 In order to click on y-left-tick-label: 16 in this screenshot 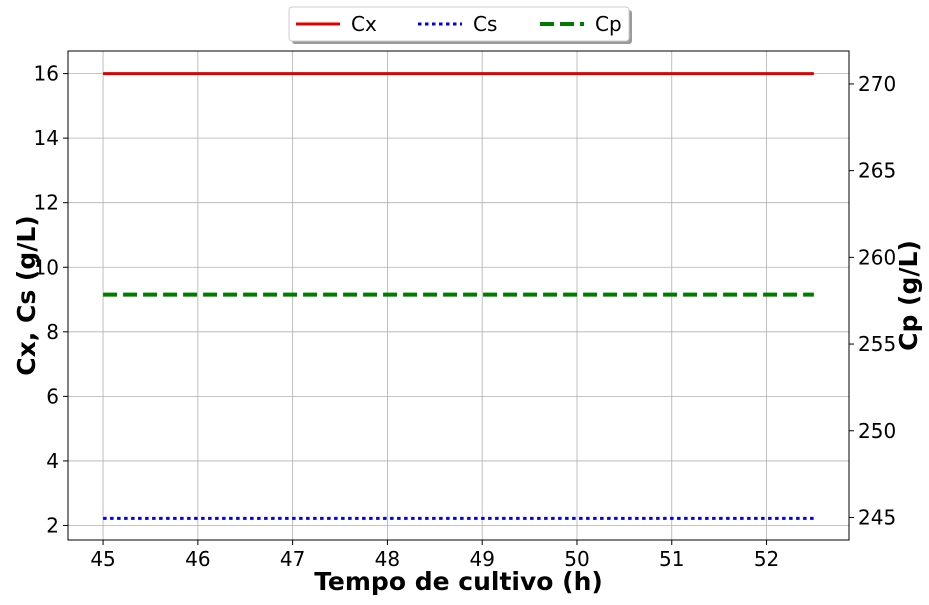, I will do `click(46, 74)`.